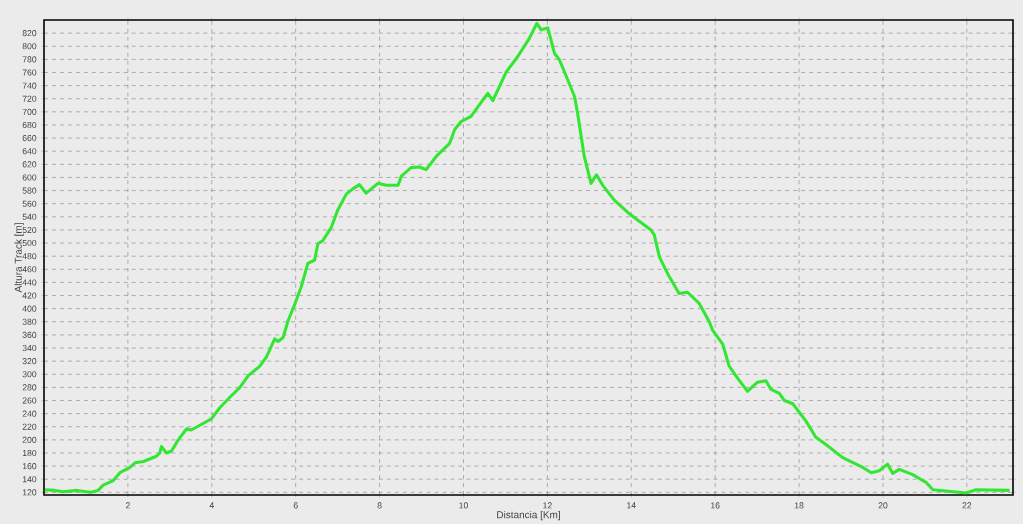 The image size is (1023, 525). What do you see at coordinates (29, 492) in the screenshot?
I see `y-tick-label: 120` at bounding box center [29, 492].